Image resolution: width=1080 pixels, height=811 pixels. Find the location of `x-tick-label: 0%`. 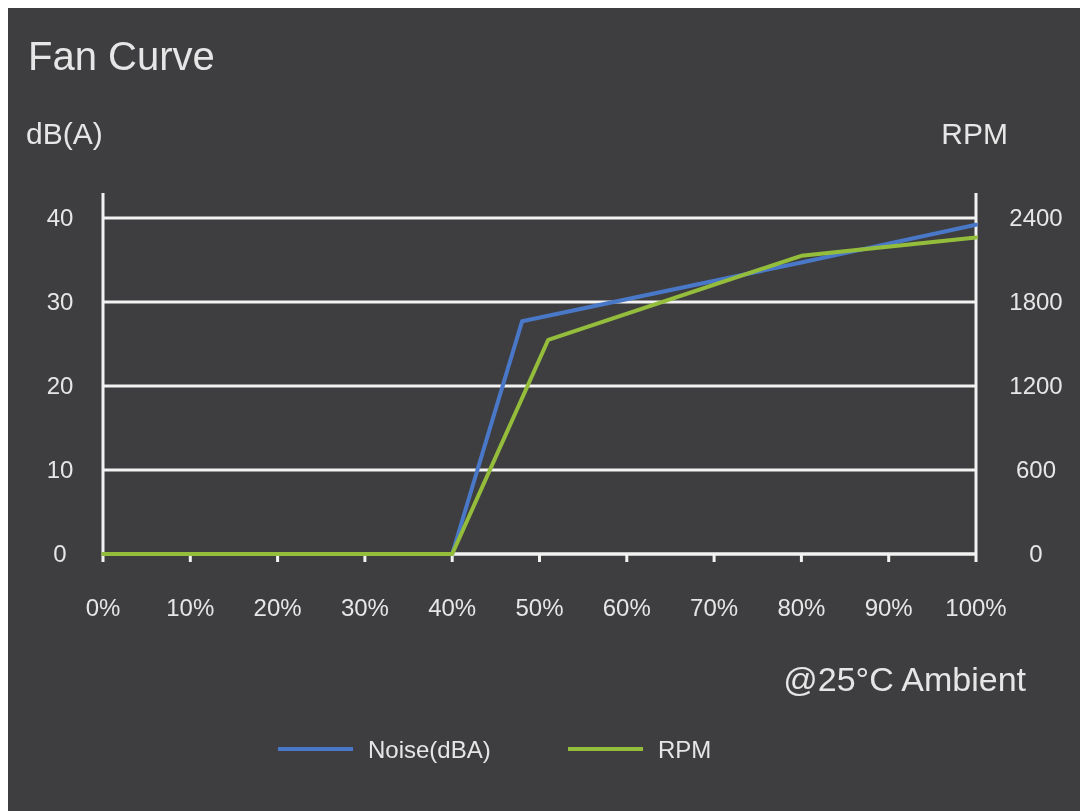

x-tick-label: 0% is located at coordinates (103, 607).